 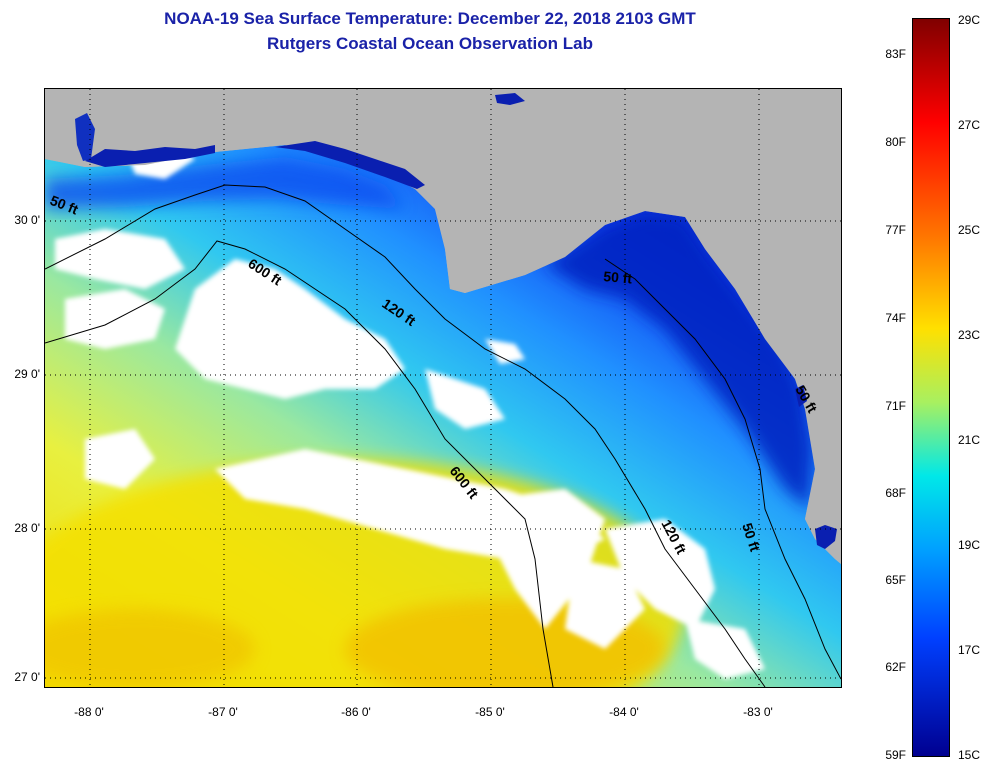 I want to click on colorbar-f-label: 65F, so click(x=895, y=580).